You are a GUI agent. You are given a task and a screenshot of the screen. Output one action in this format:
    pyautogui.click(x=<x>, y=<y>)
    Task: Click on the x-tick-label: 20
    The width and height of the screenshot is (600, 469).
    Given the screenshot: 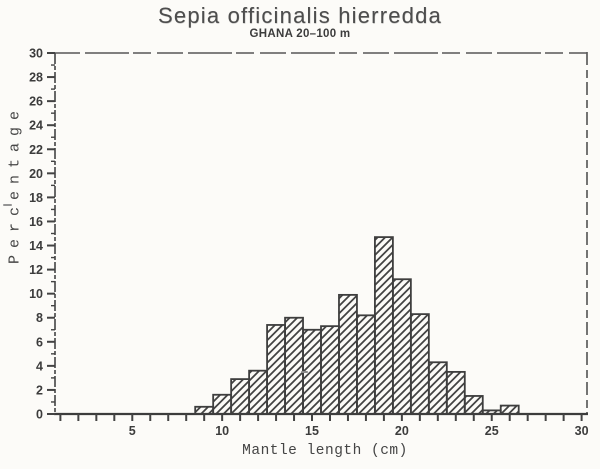 What is the action you would take?
    pyautogui.click(x=402, y=431)
    